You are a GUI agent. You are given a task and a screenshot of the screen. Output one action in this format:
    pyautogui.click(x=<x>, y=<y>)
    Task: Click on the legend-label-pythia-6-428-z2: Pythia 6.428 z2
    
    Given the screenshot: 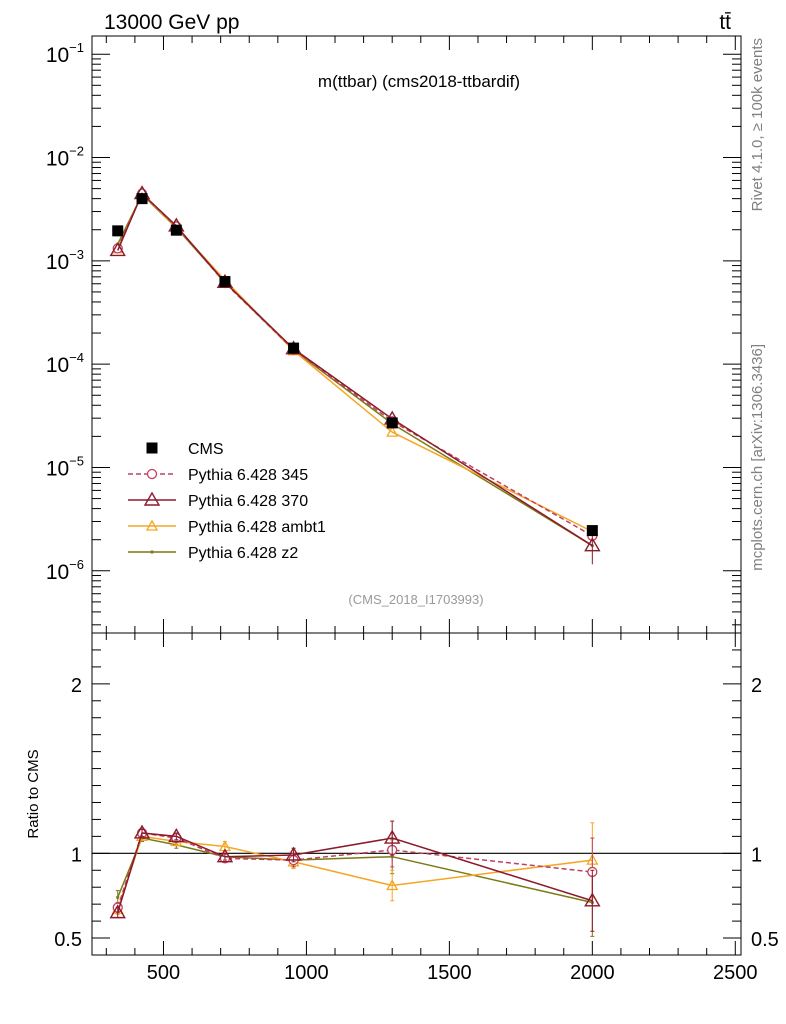 What is the action you would take?
    pyautogui.click(x=243, y=553)
    